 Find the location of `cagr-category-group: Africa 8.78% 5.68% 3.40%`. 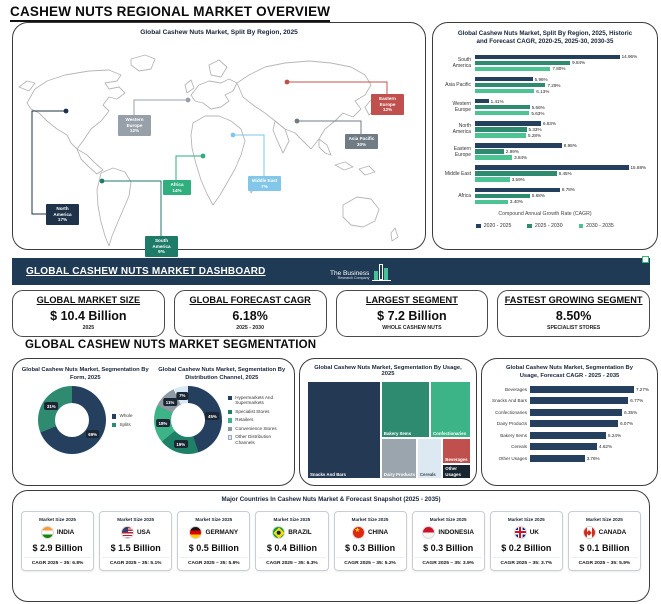

cagr-category-group: Africa 8.78% 5.68% 3.40% is located at coordinates (545, 196).